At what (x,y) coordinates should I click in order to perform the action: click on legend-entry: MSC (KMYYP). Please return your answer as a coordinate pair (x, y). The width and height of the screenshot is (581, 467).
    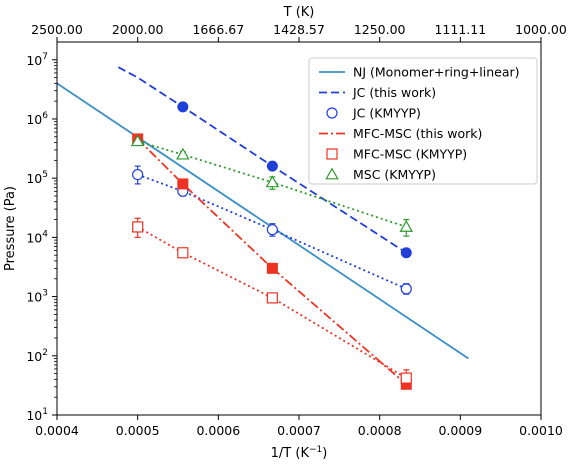
    Looking at the image, I should click on (380, 174).